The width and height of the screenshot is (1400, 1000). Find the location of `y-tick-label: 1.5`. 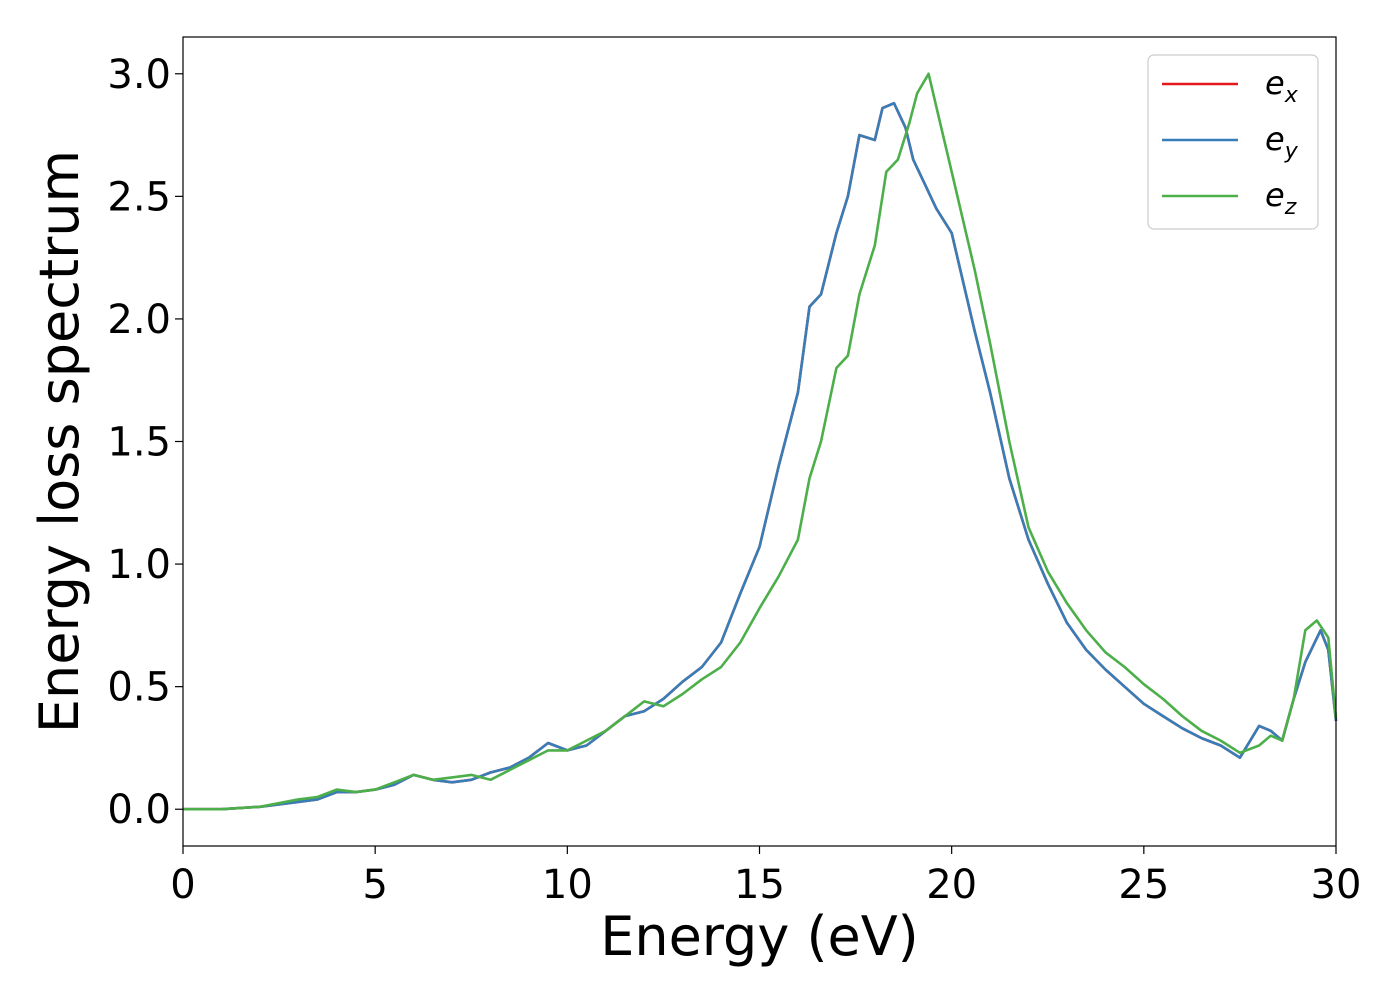

y-tick-label: 1.5 is located at coordinates (139, 443).